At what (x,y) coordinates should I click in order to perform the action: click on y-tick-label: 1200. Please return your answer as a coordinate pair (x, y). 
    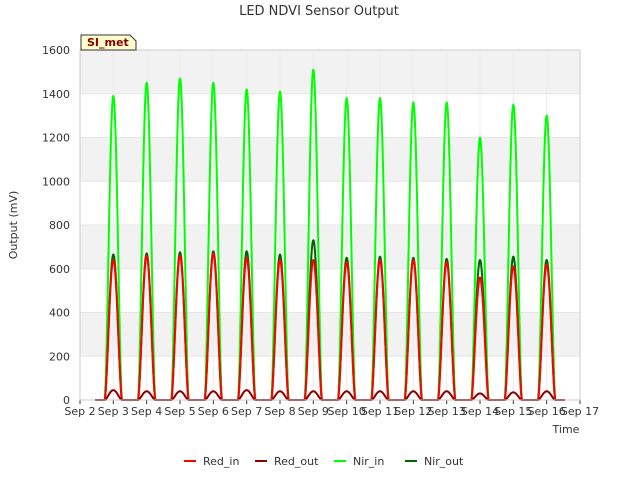
    Looking at the image, I should click on (56, 138).